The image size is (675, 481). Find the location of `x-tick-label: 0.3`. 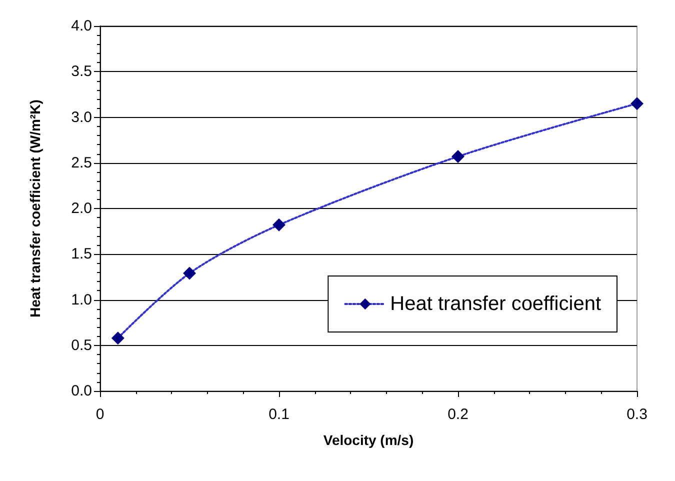

x-tick-label: 0.3 is located at coordinates (637, 414).